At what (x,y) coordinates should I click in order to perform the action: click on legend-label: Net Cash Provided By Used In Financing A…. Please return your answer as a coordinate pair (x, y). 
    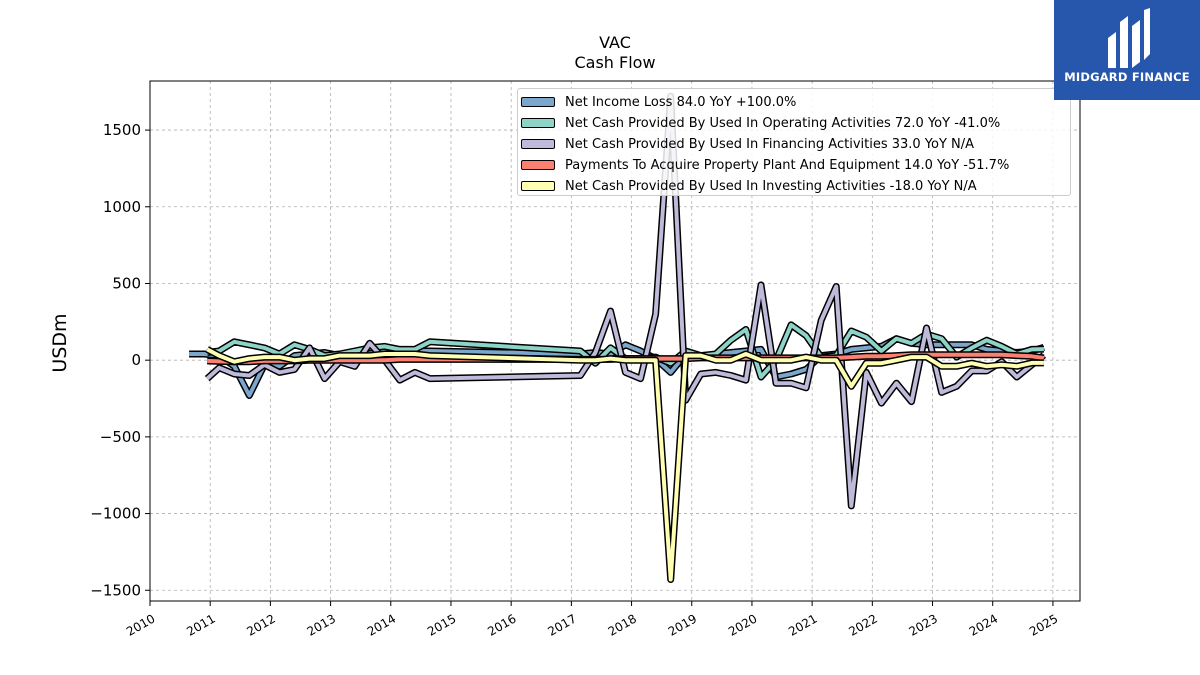
    Looking at the image, I should click on (770, 144).